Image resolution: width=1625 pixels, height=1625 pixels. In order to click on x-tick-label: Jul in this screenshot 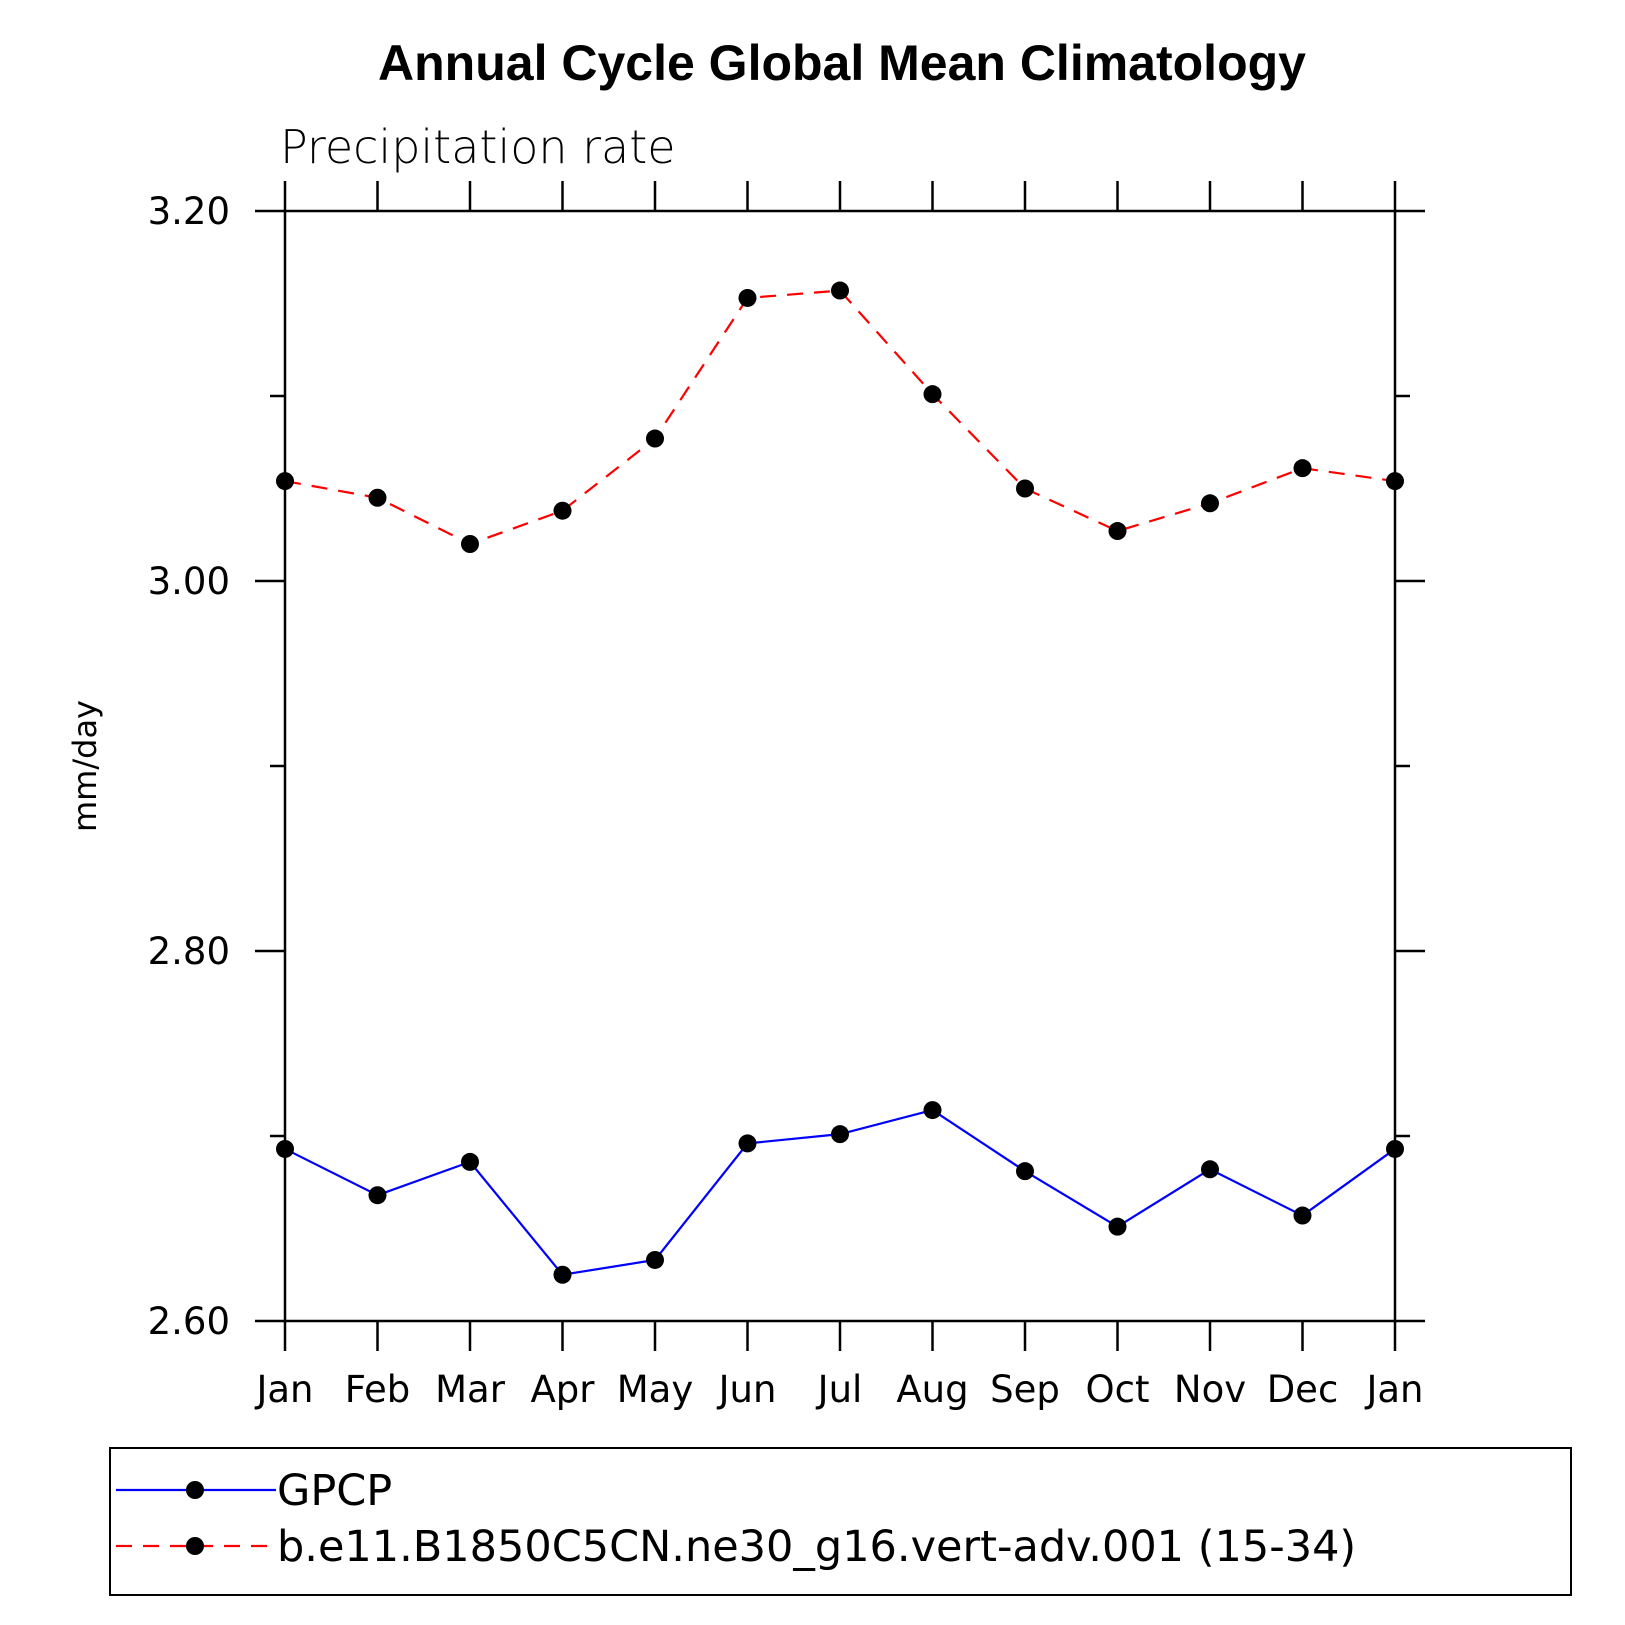, I will do `click(839, 1389)`.